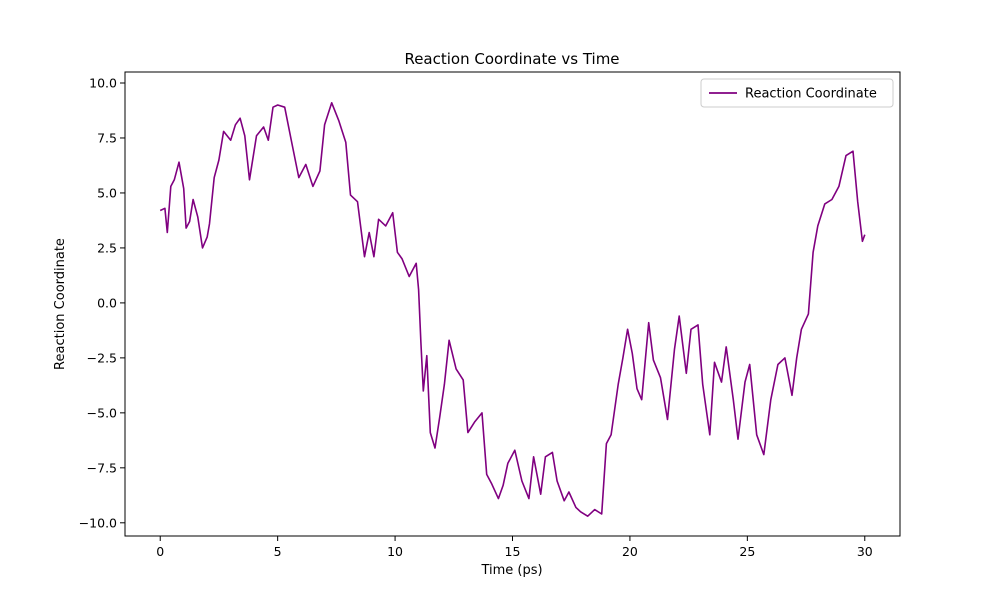  What do you see at coordinates (511, 570) in the screenshot?
I see `x-axis-title: Time (ps)` at bounding box center [511, 570].